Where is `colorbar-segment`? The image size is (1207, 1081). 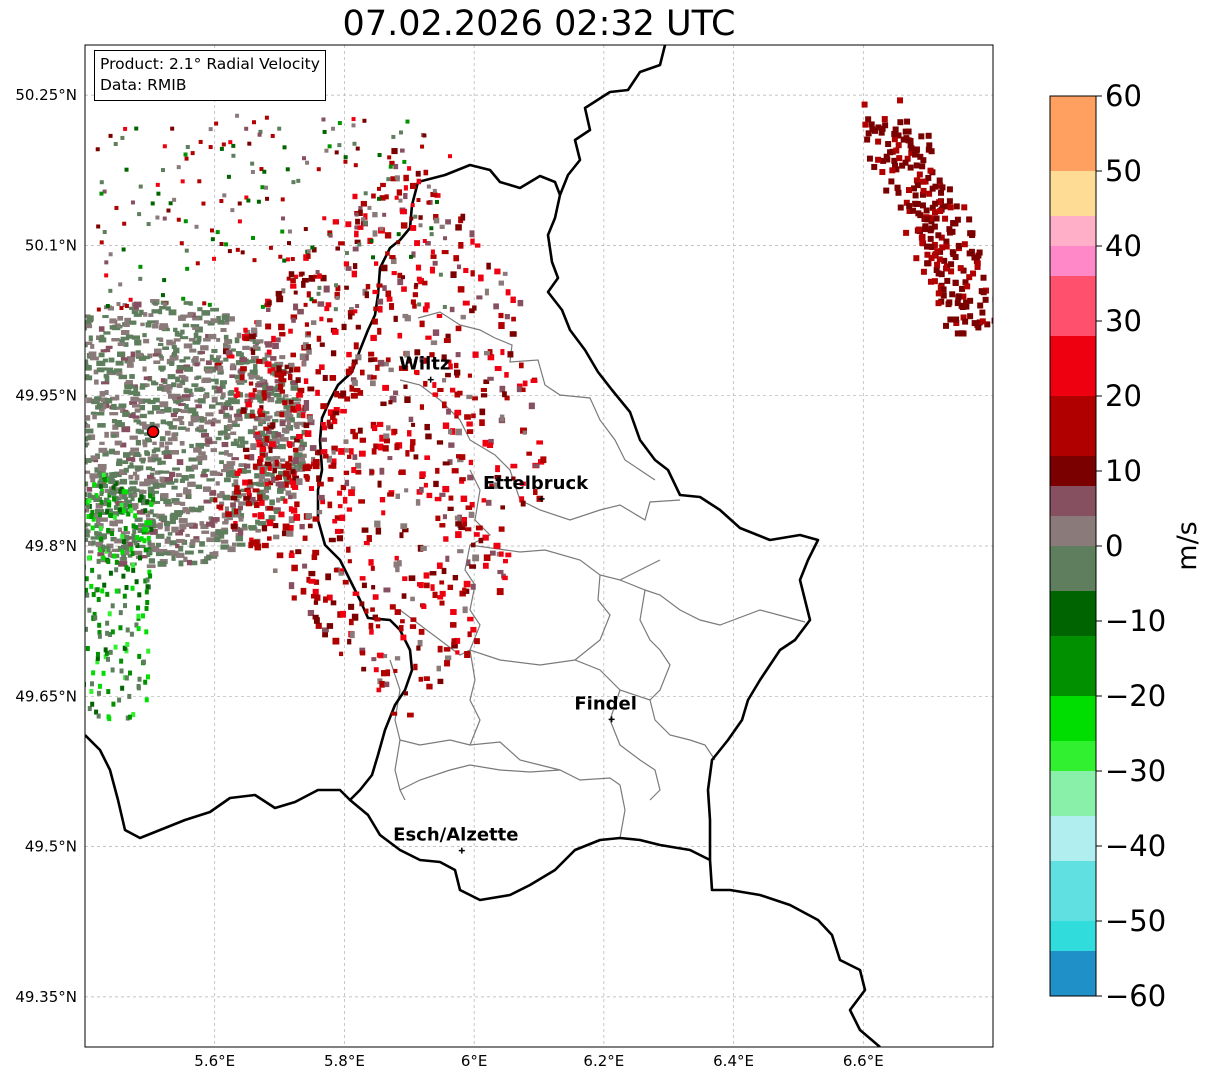
colorbar-segment is located at coordinates (1073, 261).